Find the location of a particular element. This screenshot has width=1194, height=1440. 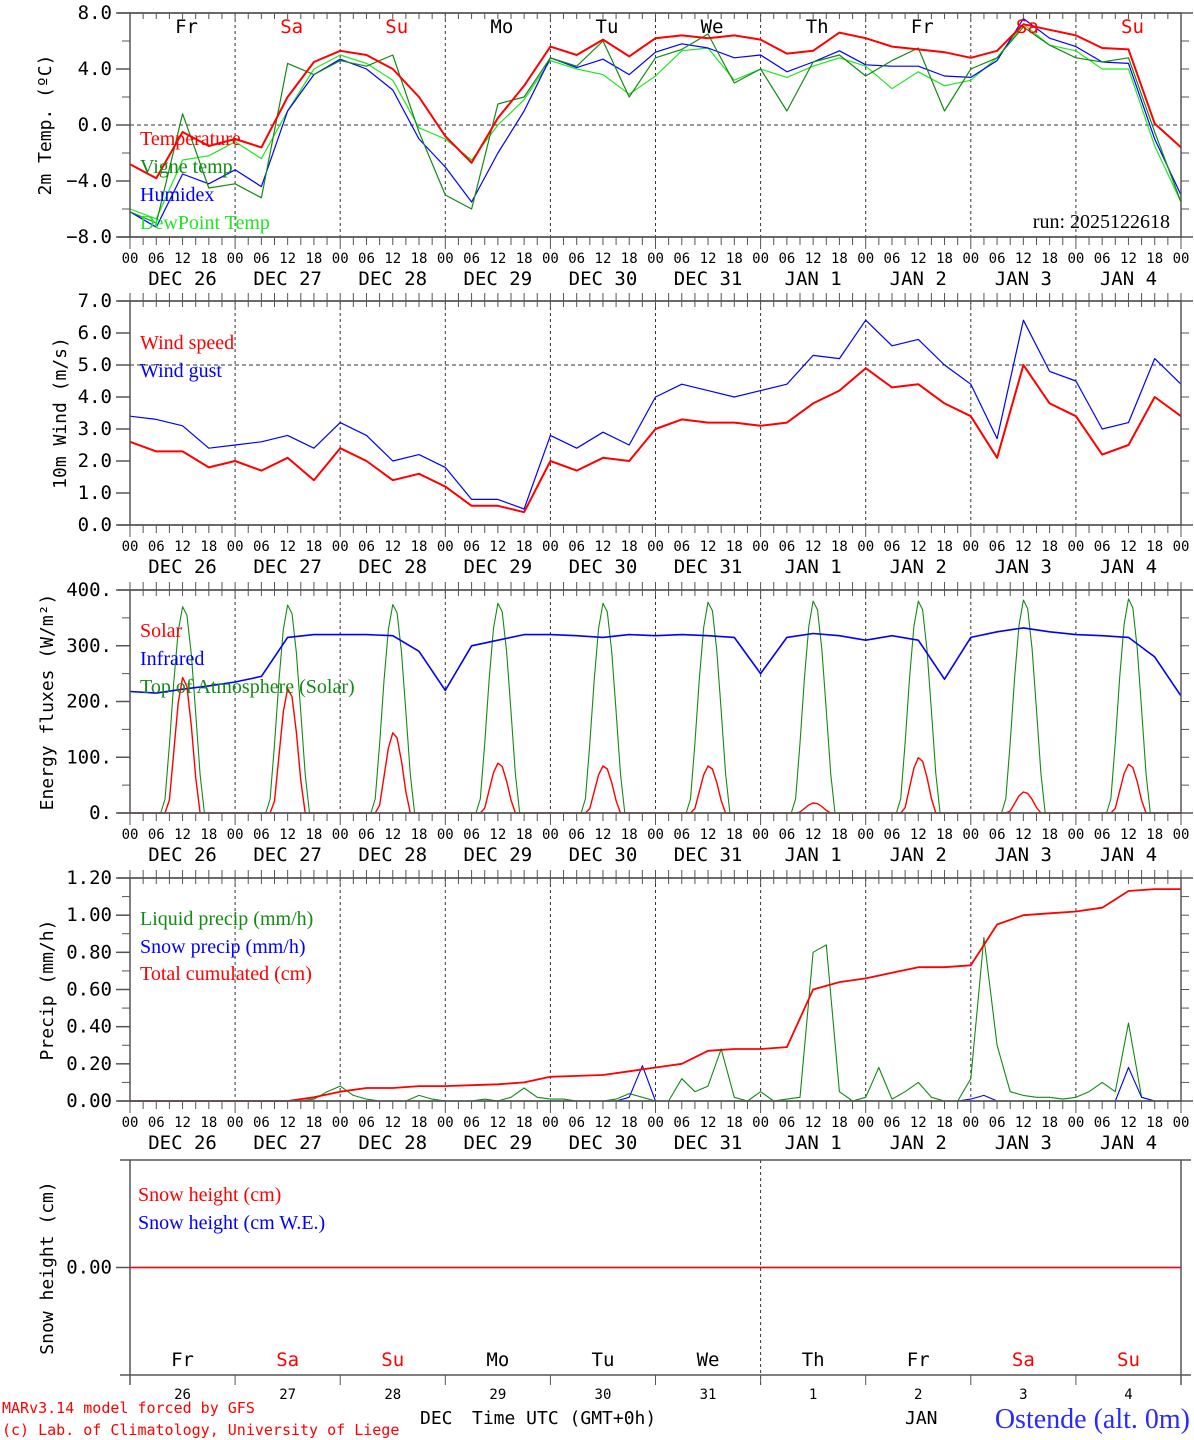

legend-temperature: Temperature is located at coordinates (190, 139).